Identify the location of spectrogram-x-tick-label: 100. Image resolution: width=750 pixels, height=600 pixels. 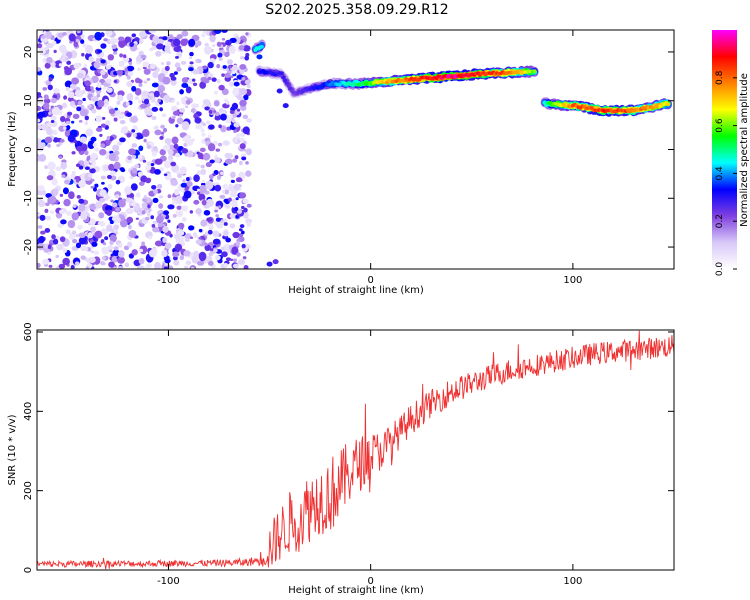
(572, 280).